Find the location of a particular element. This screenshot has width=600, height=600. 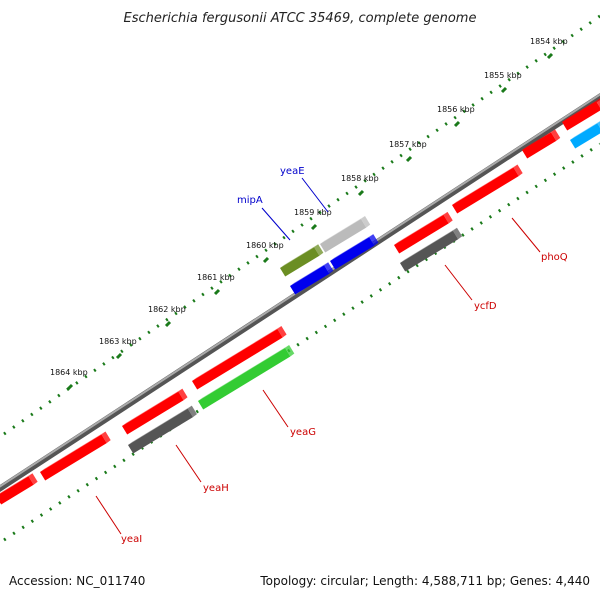

gene-label-yeai: yeaI is located at coordinates (131, 539).